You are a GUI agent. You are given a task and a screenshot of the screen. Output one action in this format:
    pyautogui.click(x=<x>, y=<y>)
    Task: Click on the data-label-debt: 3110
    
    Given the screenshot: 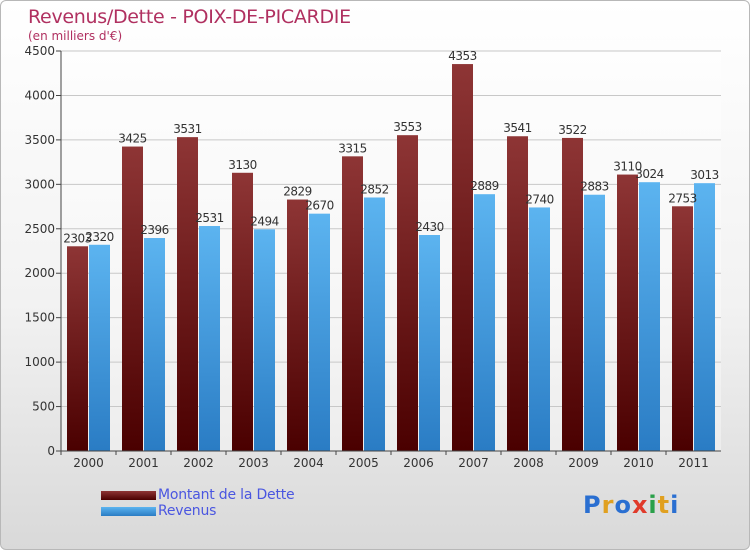 What is the action you would take?
    pyautogui.click(x=627, y=167)
    